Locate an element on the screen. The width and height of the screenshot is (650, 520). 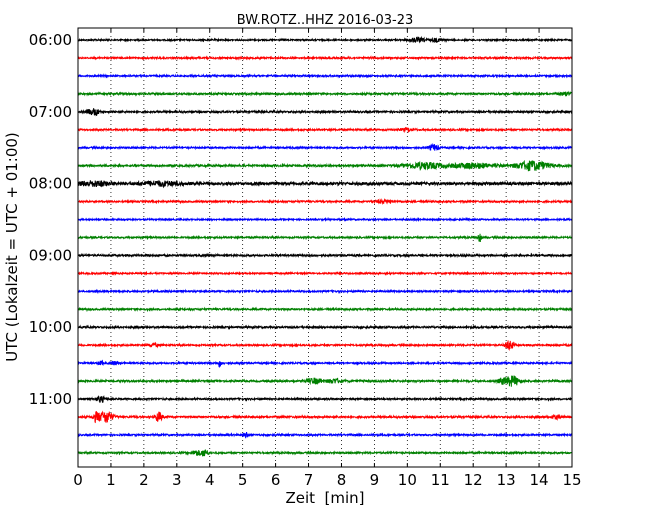
x-tick-label: 13 is located at coordinates (506, 480).